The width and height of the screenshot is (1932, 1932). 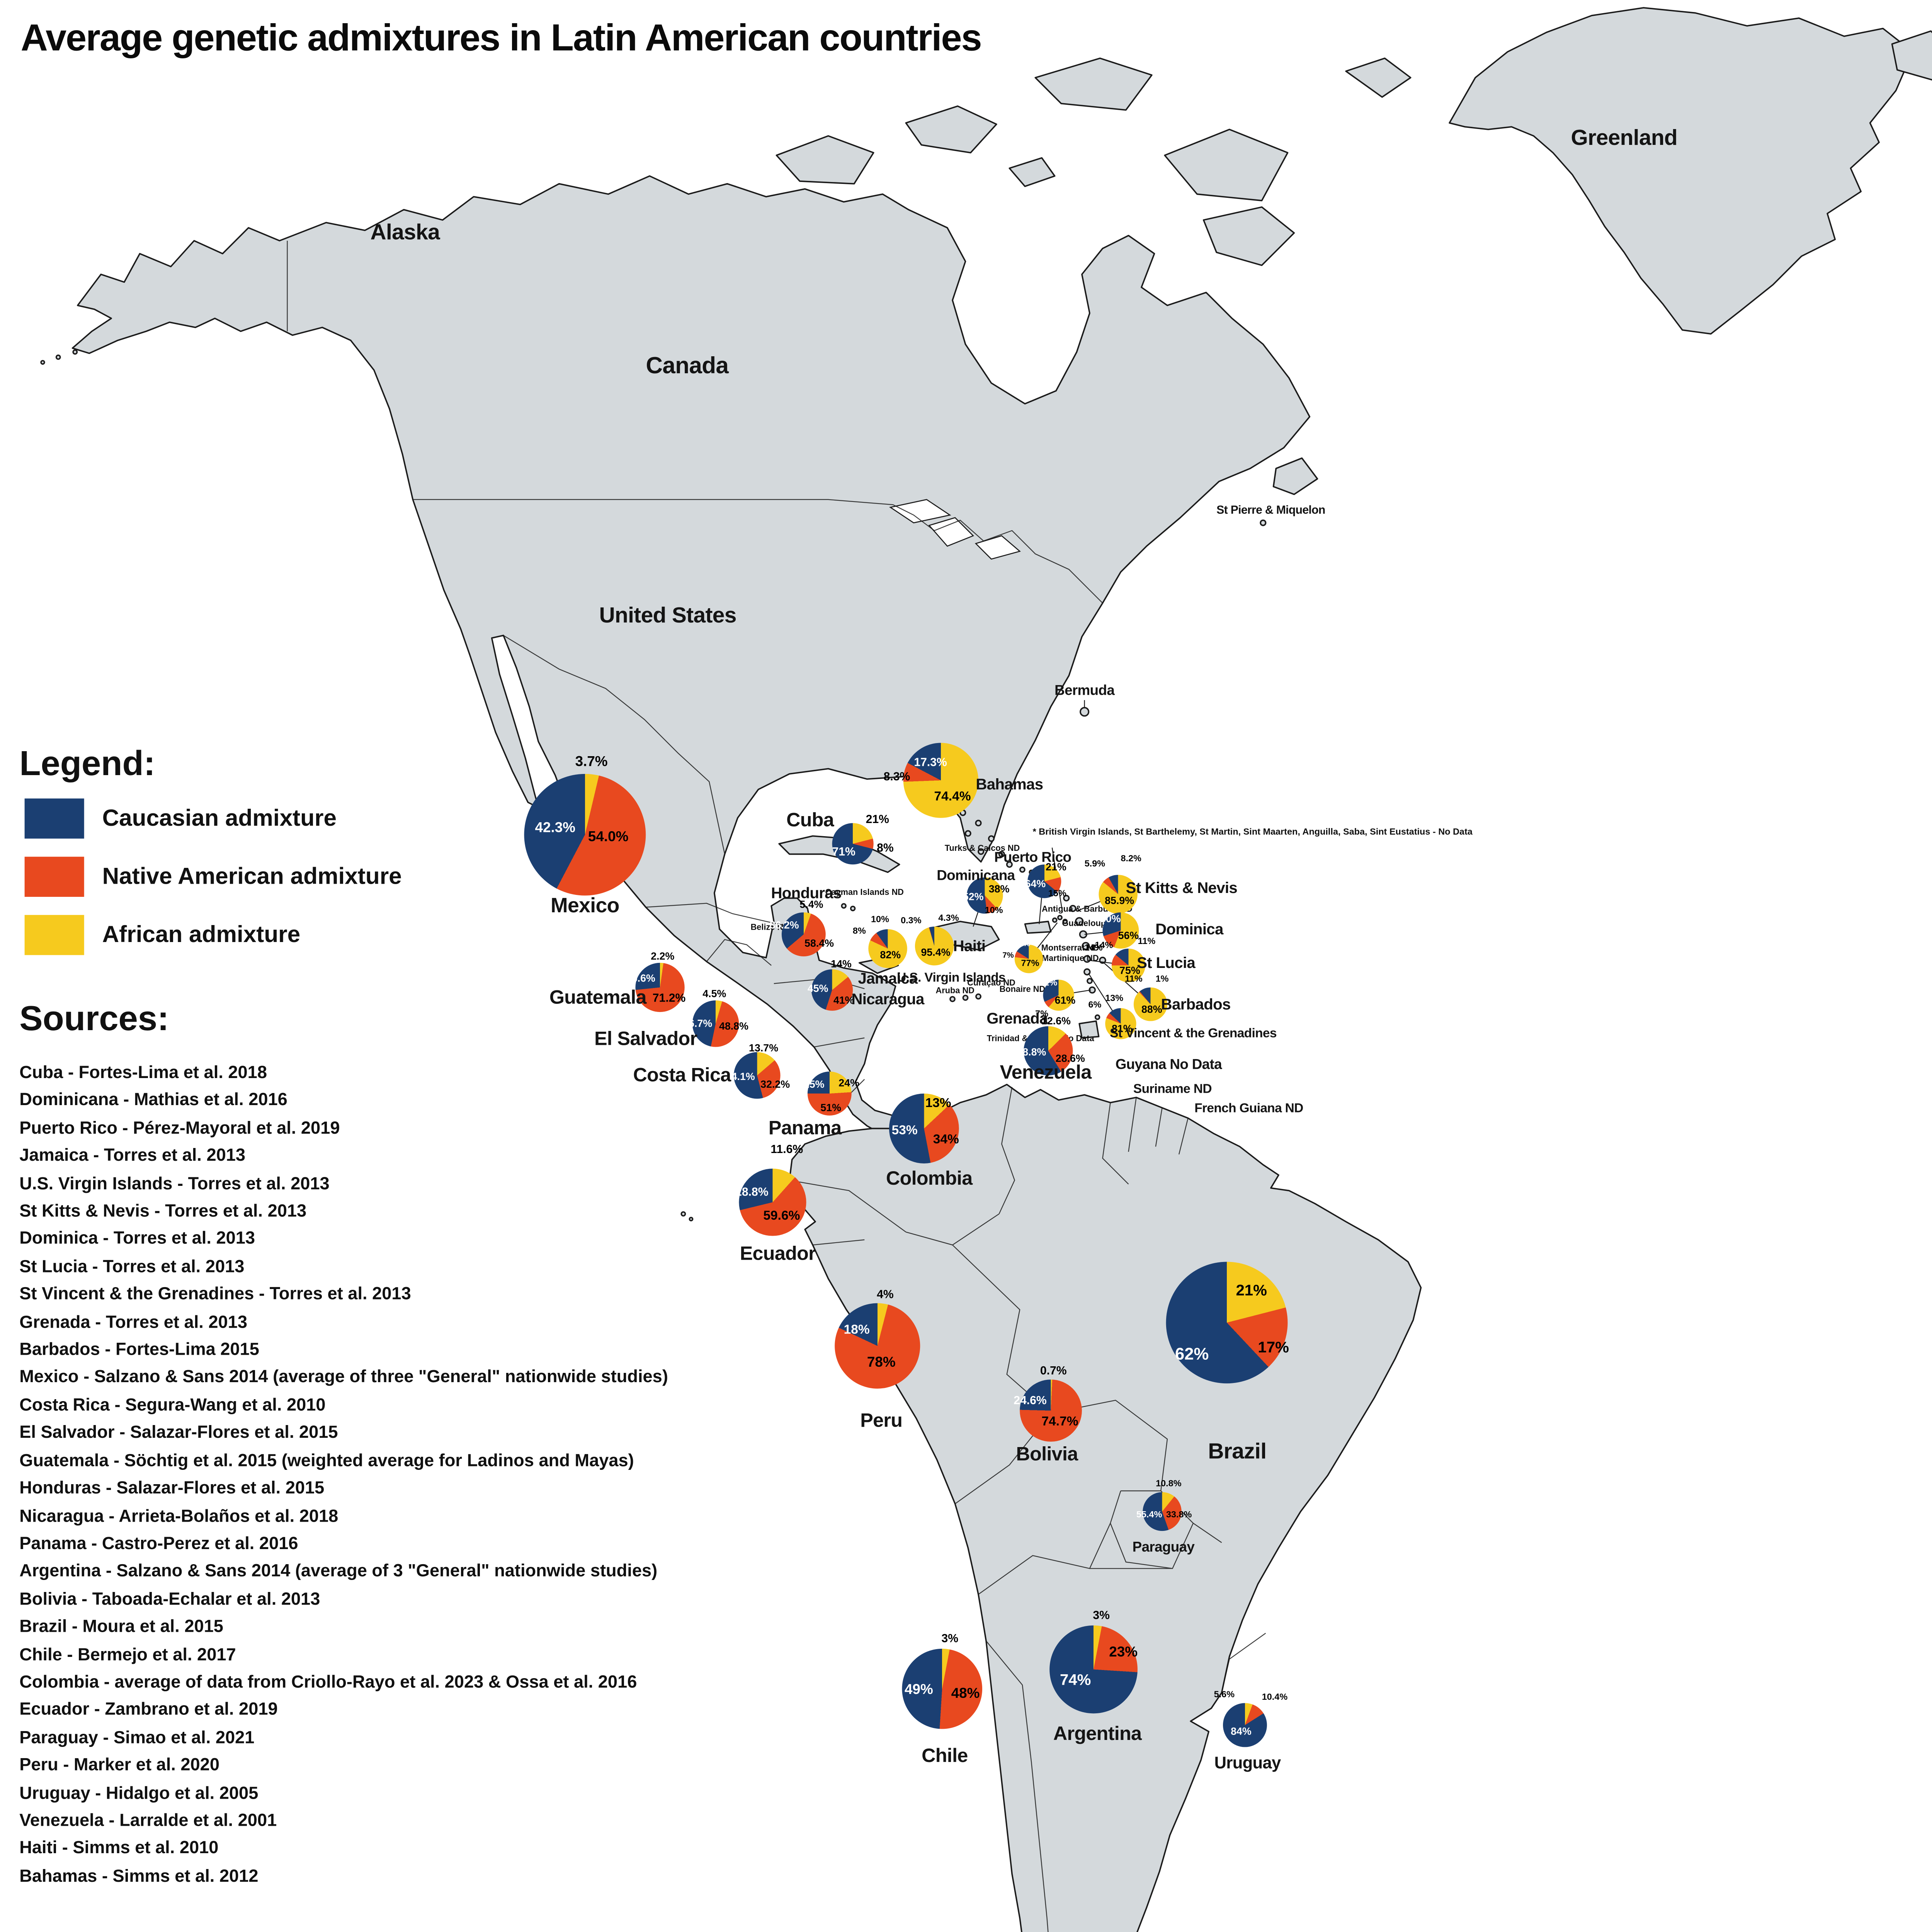 I want to click on region-label-suriname-nd: Suriname ND, so click(x=1172, y=1090).